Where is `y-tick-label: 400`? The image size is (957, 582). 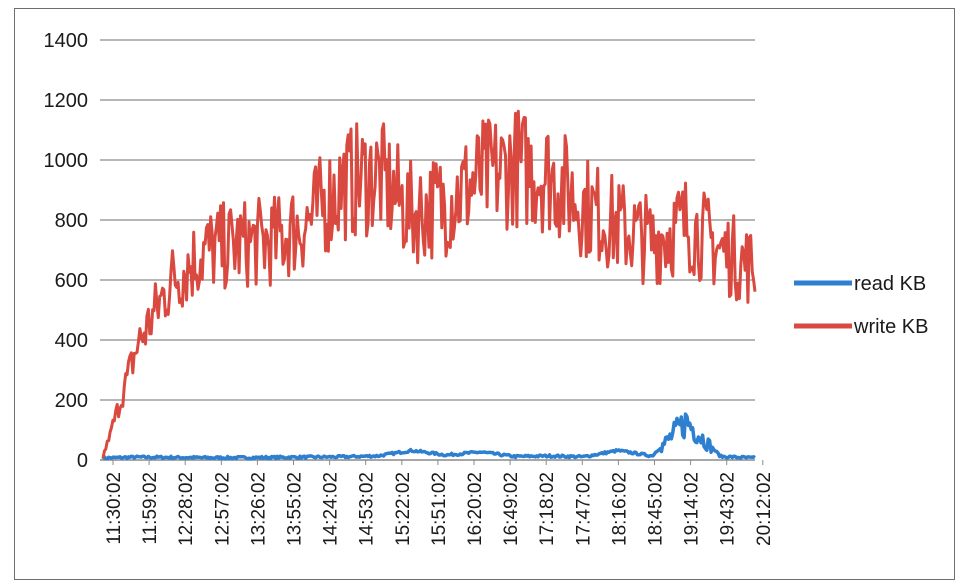 y-tick-label: 400 is located at coordinates (71, 341).